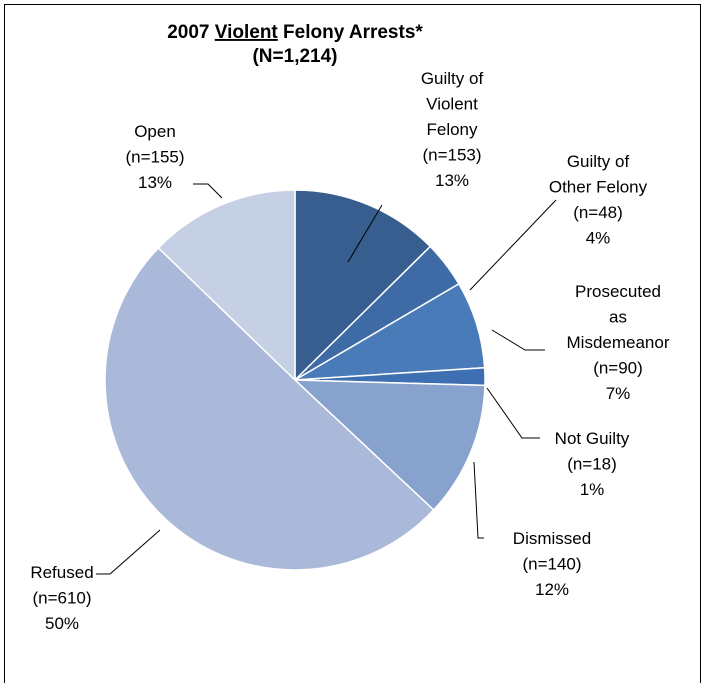 Image resolution: width=707 pixels, height=683 pixels. Describe the element at coordinates (452, 129) in the screenshot. I see `slice-label: Felony` at that location.